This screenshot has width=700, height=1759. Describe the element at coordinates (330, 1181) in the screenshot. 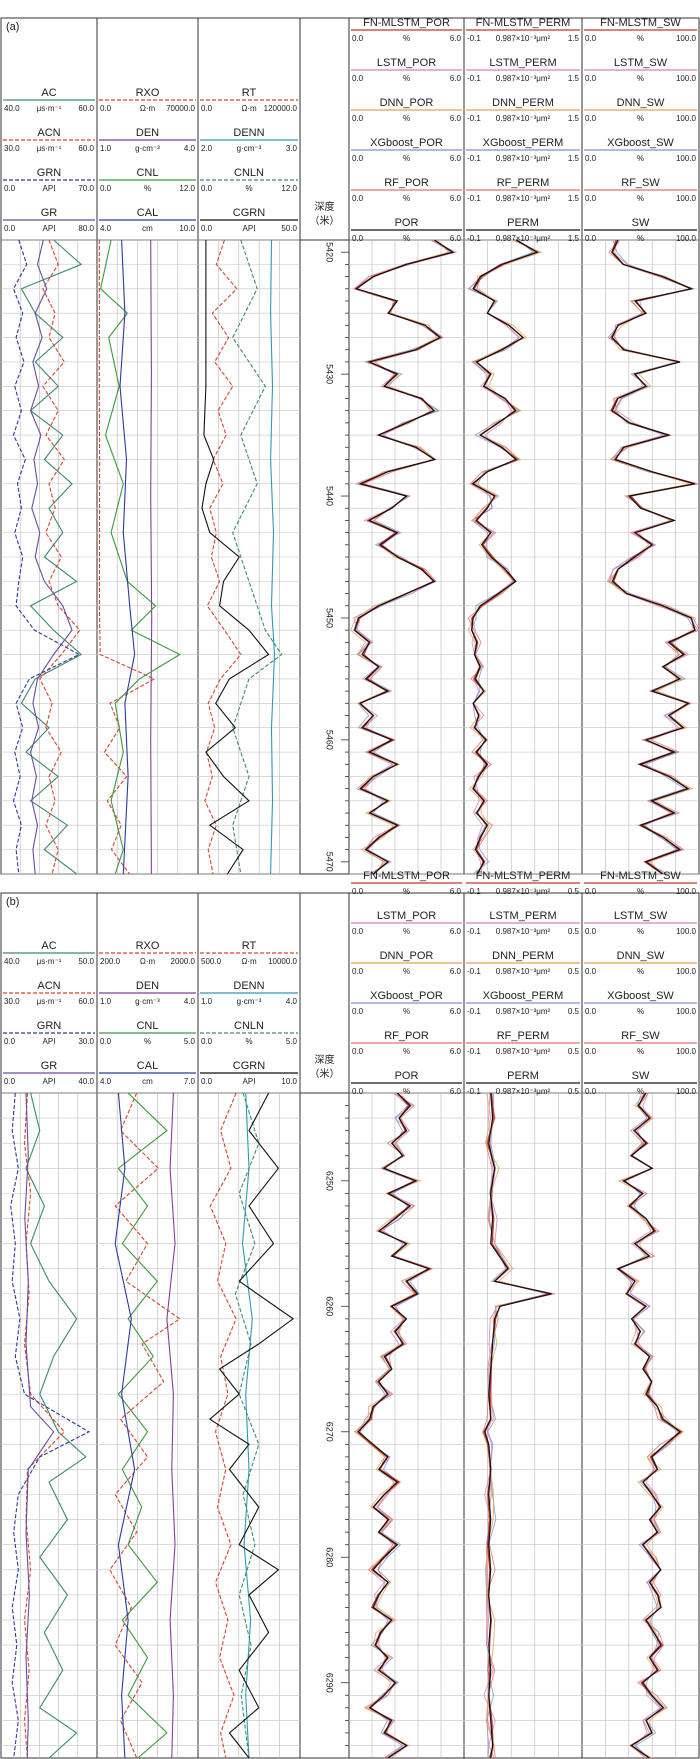

I see `panel-b-depth-tick-label-6250: 6250` at that location.